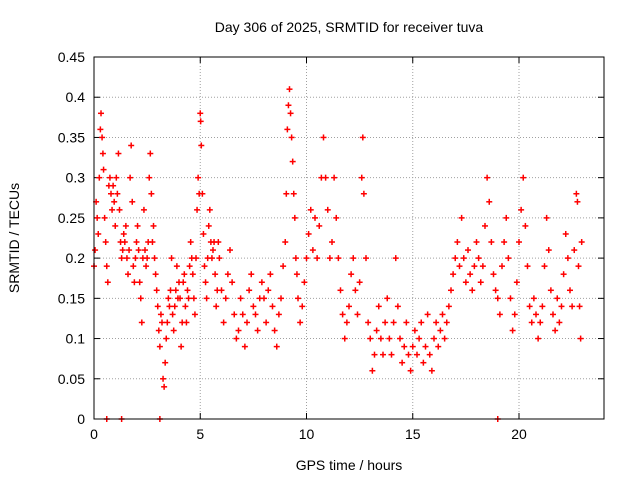  I want to click on x-tick-label: 10, so click(307, 434).